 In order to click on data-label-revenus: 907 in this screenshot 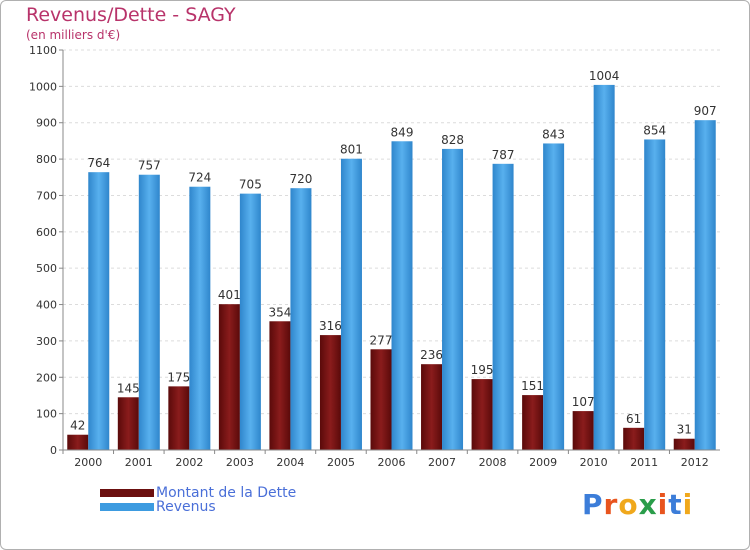, I will do `click(705, 111)`.